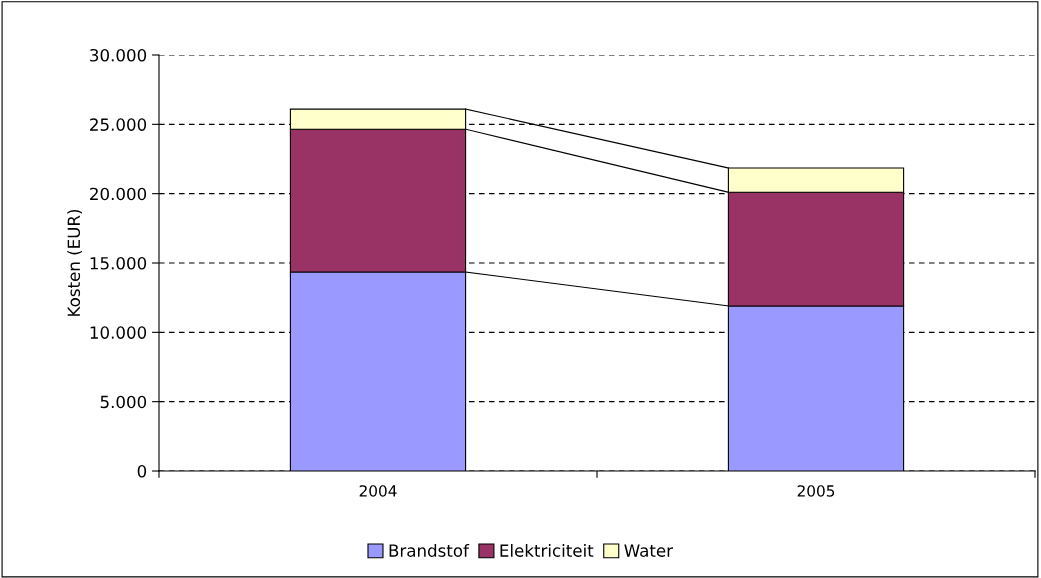 Image resolution: width=1041 pixels, height=578 pixels. What do you see at coordinates (123, 402) in the screenshot?
I see `y-tick-label: 5.000` at bounding box center [123, 402].